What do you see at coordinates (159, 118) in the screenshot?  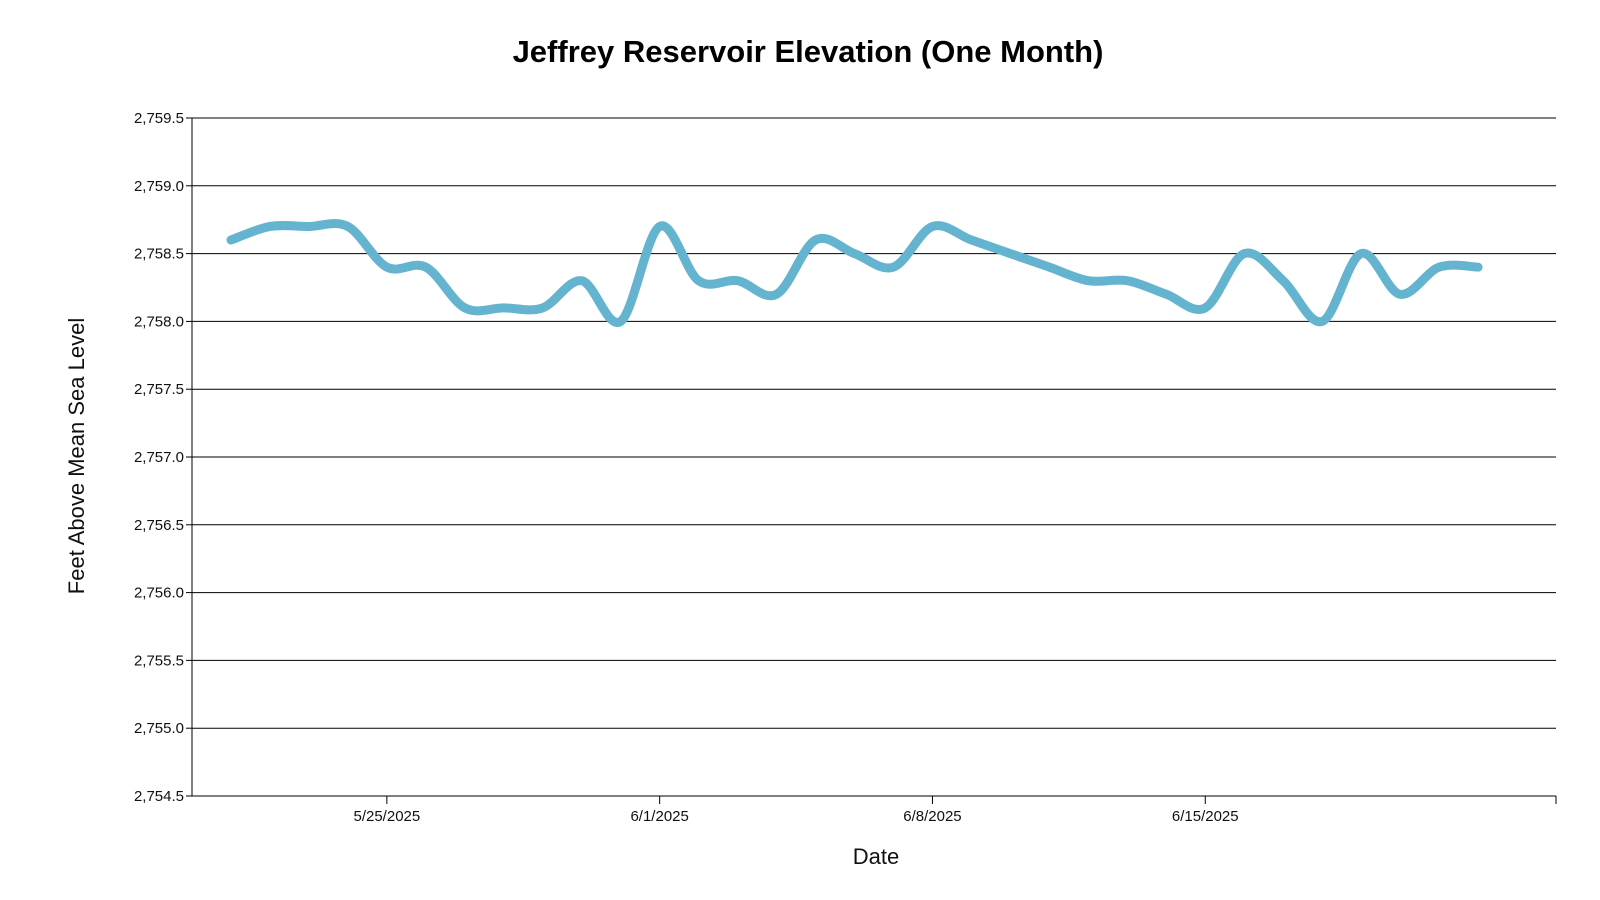 I see `y-tick-label-10: 2,759.5` at bounding box center [159, 118].